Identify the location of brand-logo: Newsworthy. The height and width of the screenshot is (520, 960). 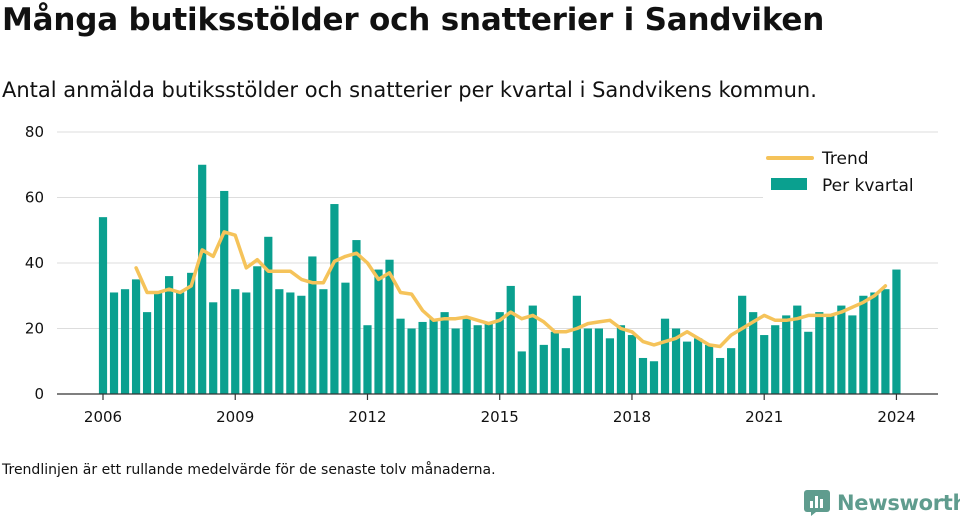
(882, 503).